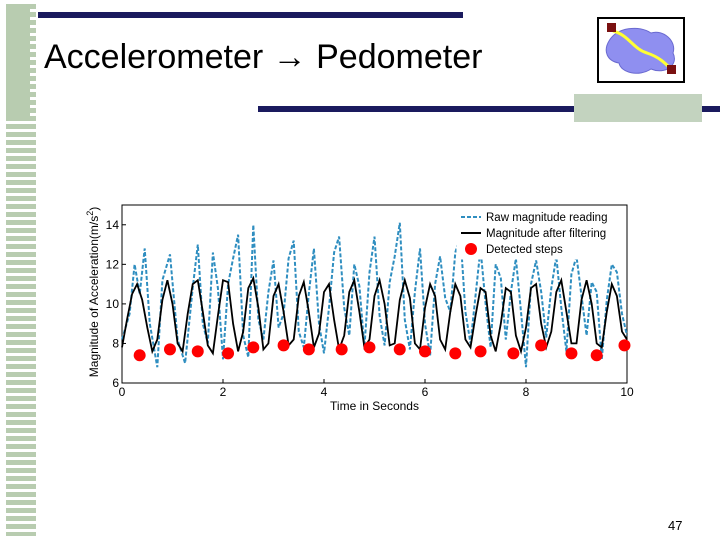 The width and height of the screenshot is (720, 540). What do you see at coordinates (546, 218) in the screenshot?
I see `legend-label: Raw magnitude reading` at bounding box center [546, 218].